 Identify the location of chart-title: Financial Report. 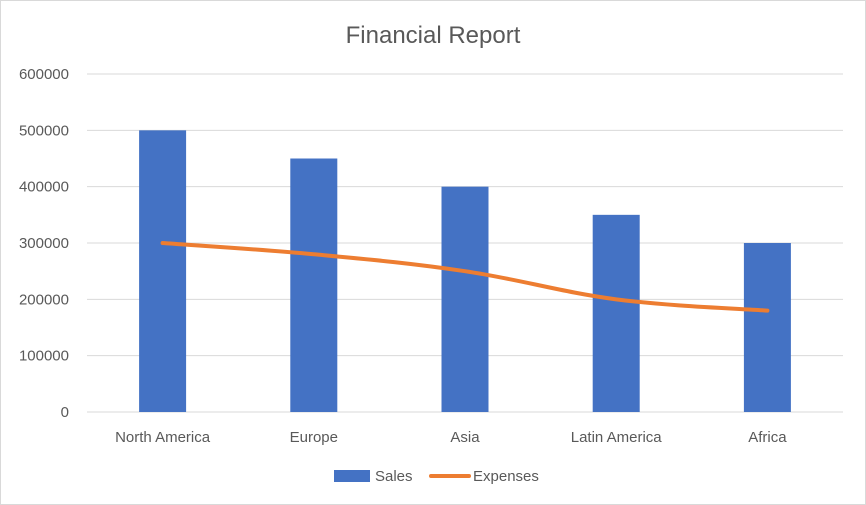
(433, 35).